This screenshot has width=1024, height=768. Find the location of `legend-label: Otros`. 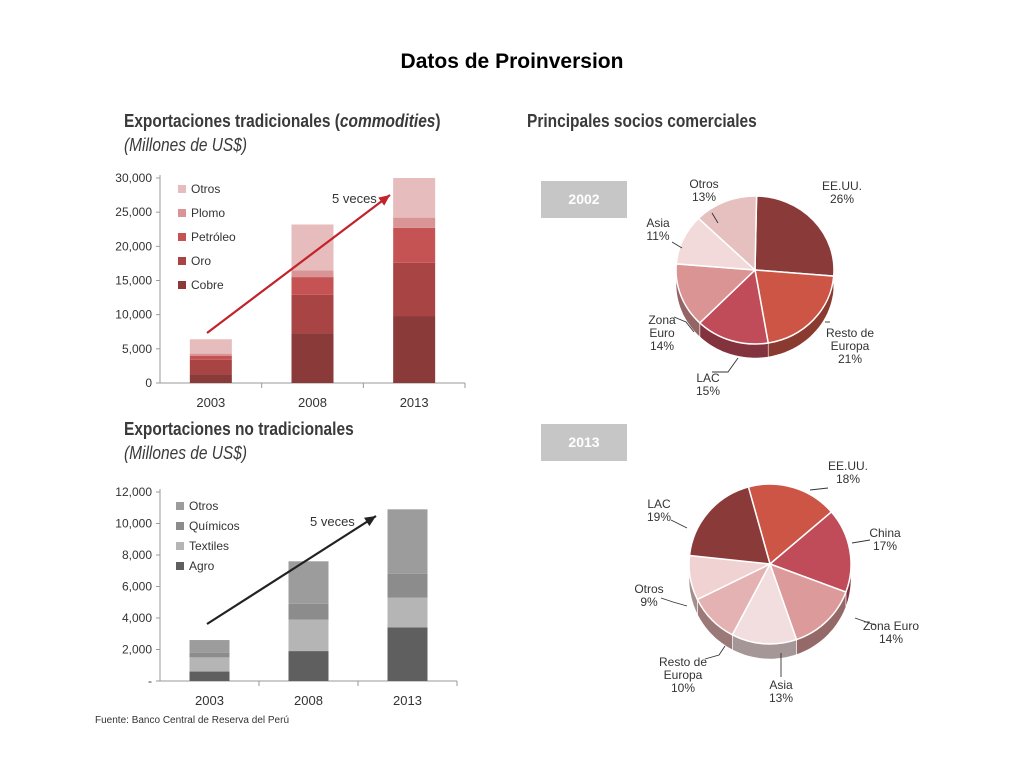

legend-label: Otros is located at coordinates (203, 506).